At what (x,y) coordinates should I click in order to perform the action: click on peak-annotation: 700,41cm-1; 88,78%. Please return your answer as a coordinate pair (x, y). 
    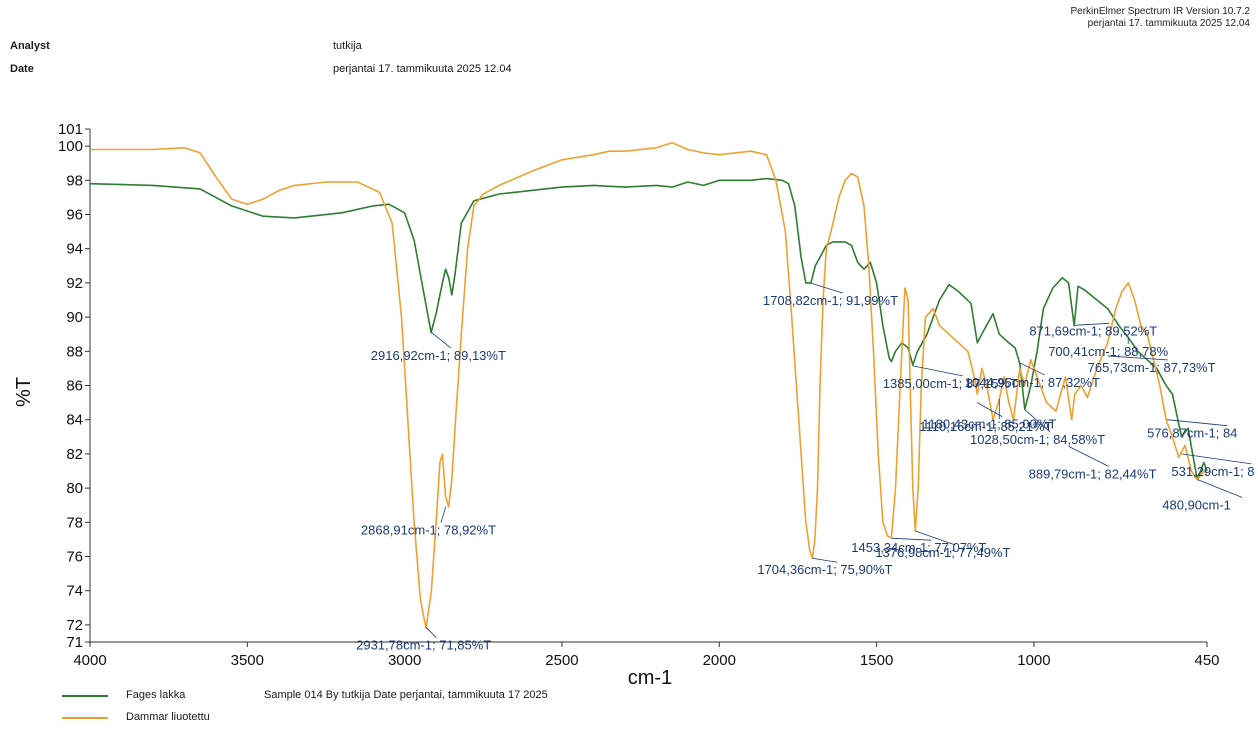
    Looking at the image, I should click on (1108, 351).